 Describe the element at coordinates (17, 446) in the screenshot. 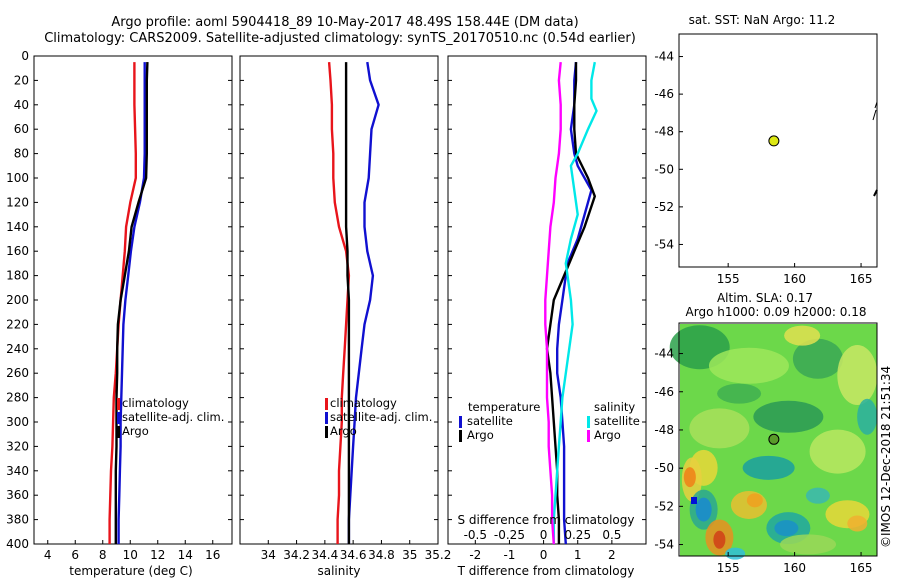

I see `depth-tick-label: 320` at that location.